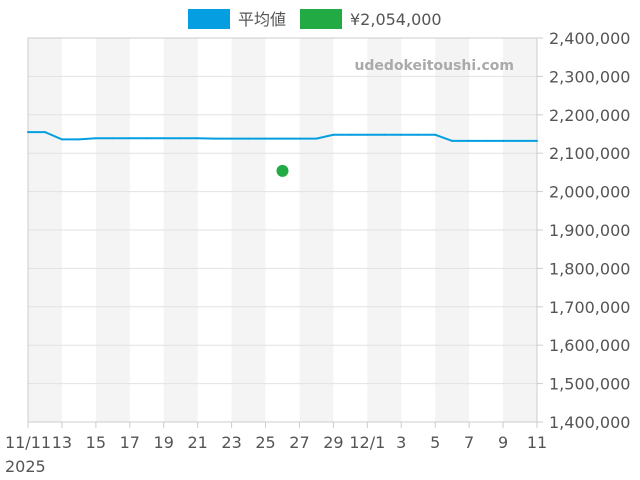 The height and width of the screenshot is (480, 640). Describe the element at coordinates (435, 442) in the screenshot. I see `x-tick-label: 5` at that location.